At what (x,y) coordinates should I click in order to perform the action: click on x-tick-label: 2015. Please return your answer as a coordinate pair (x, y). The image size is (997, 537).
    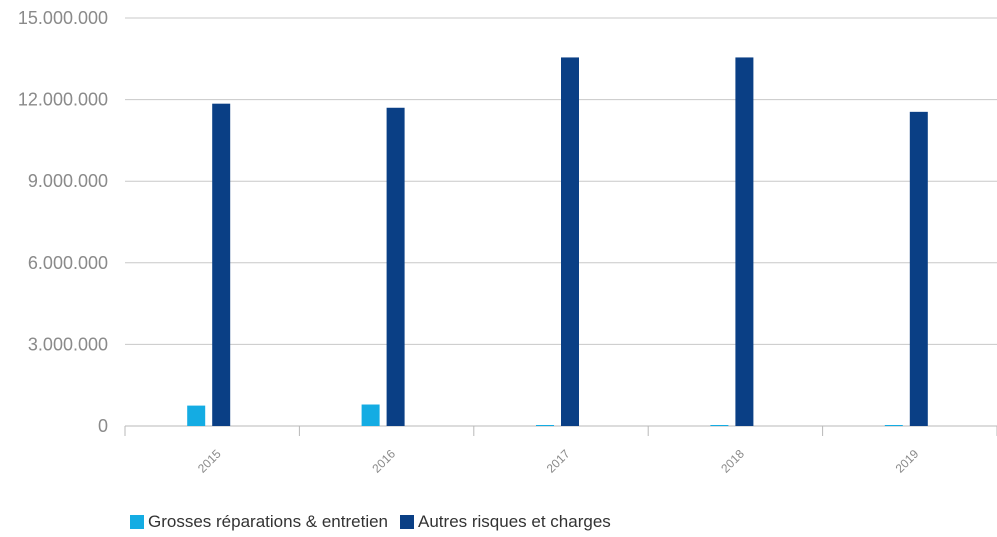
    Looking at the image, I should click on (209, 461).